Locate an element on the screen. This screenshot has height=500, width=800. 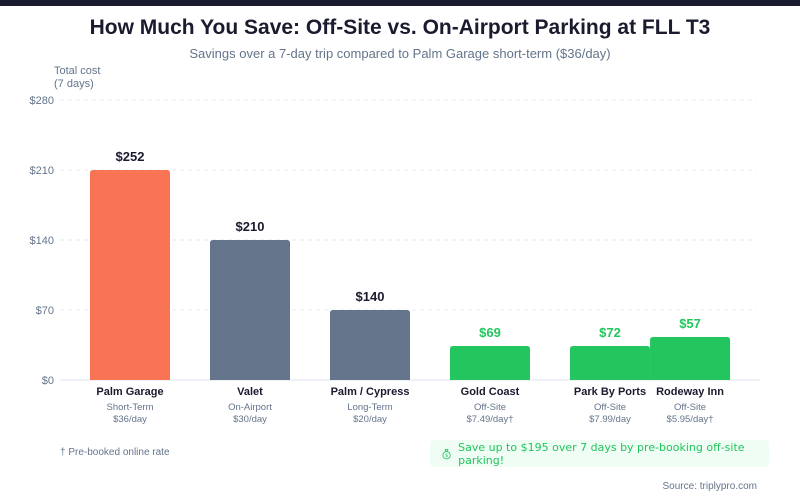
x-category-rate: $20/day is located at coordinates (370, 419).